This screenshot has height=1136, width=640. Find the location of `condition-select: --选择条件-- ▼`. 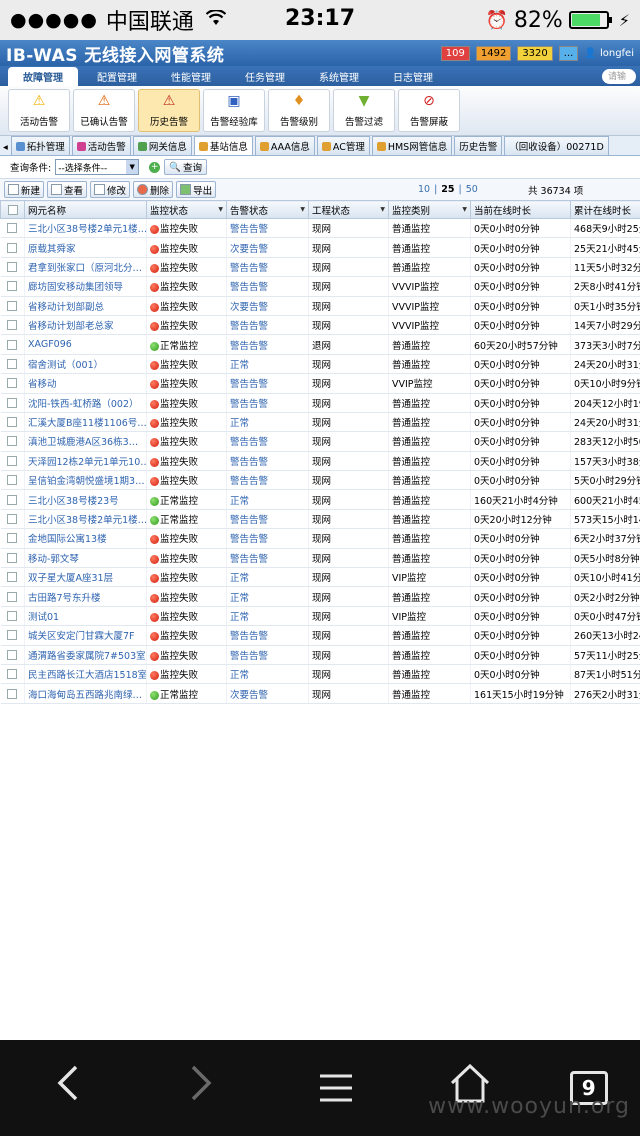

condition-select: --选择条件-- ▼ is located at coordinates (97, 167).